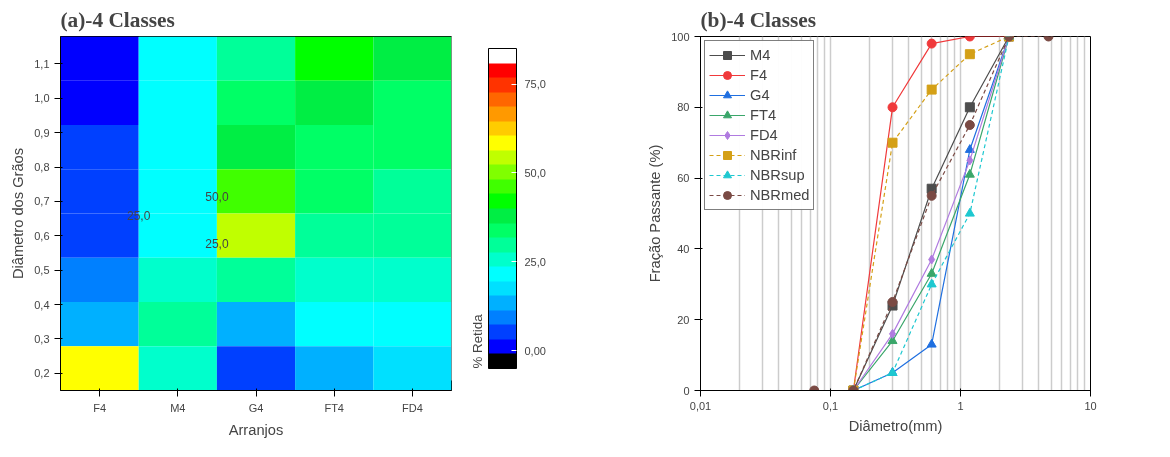 The width and height of the screenshot is (1170, 457). I want to click on y-tick-label: 0,3, so click(42, 338).